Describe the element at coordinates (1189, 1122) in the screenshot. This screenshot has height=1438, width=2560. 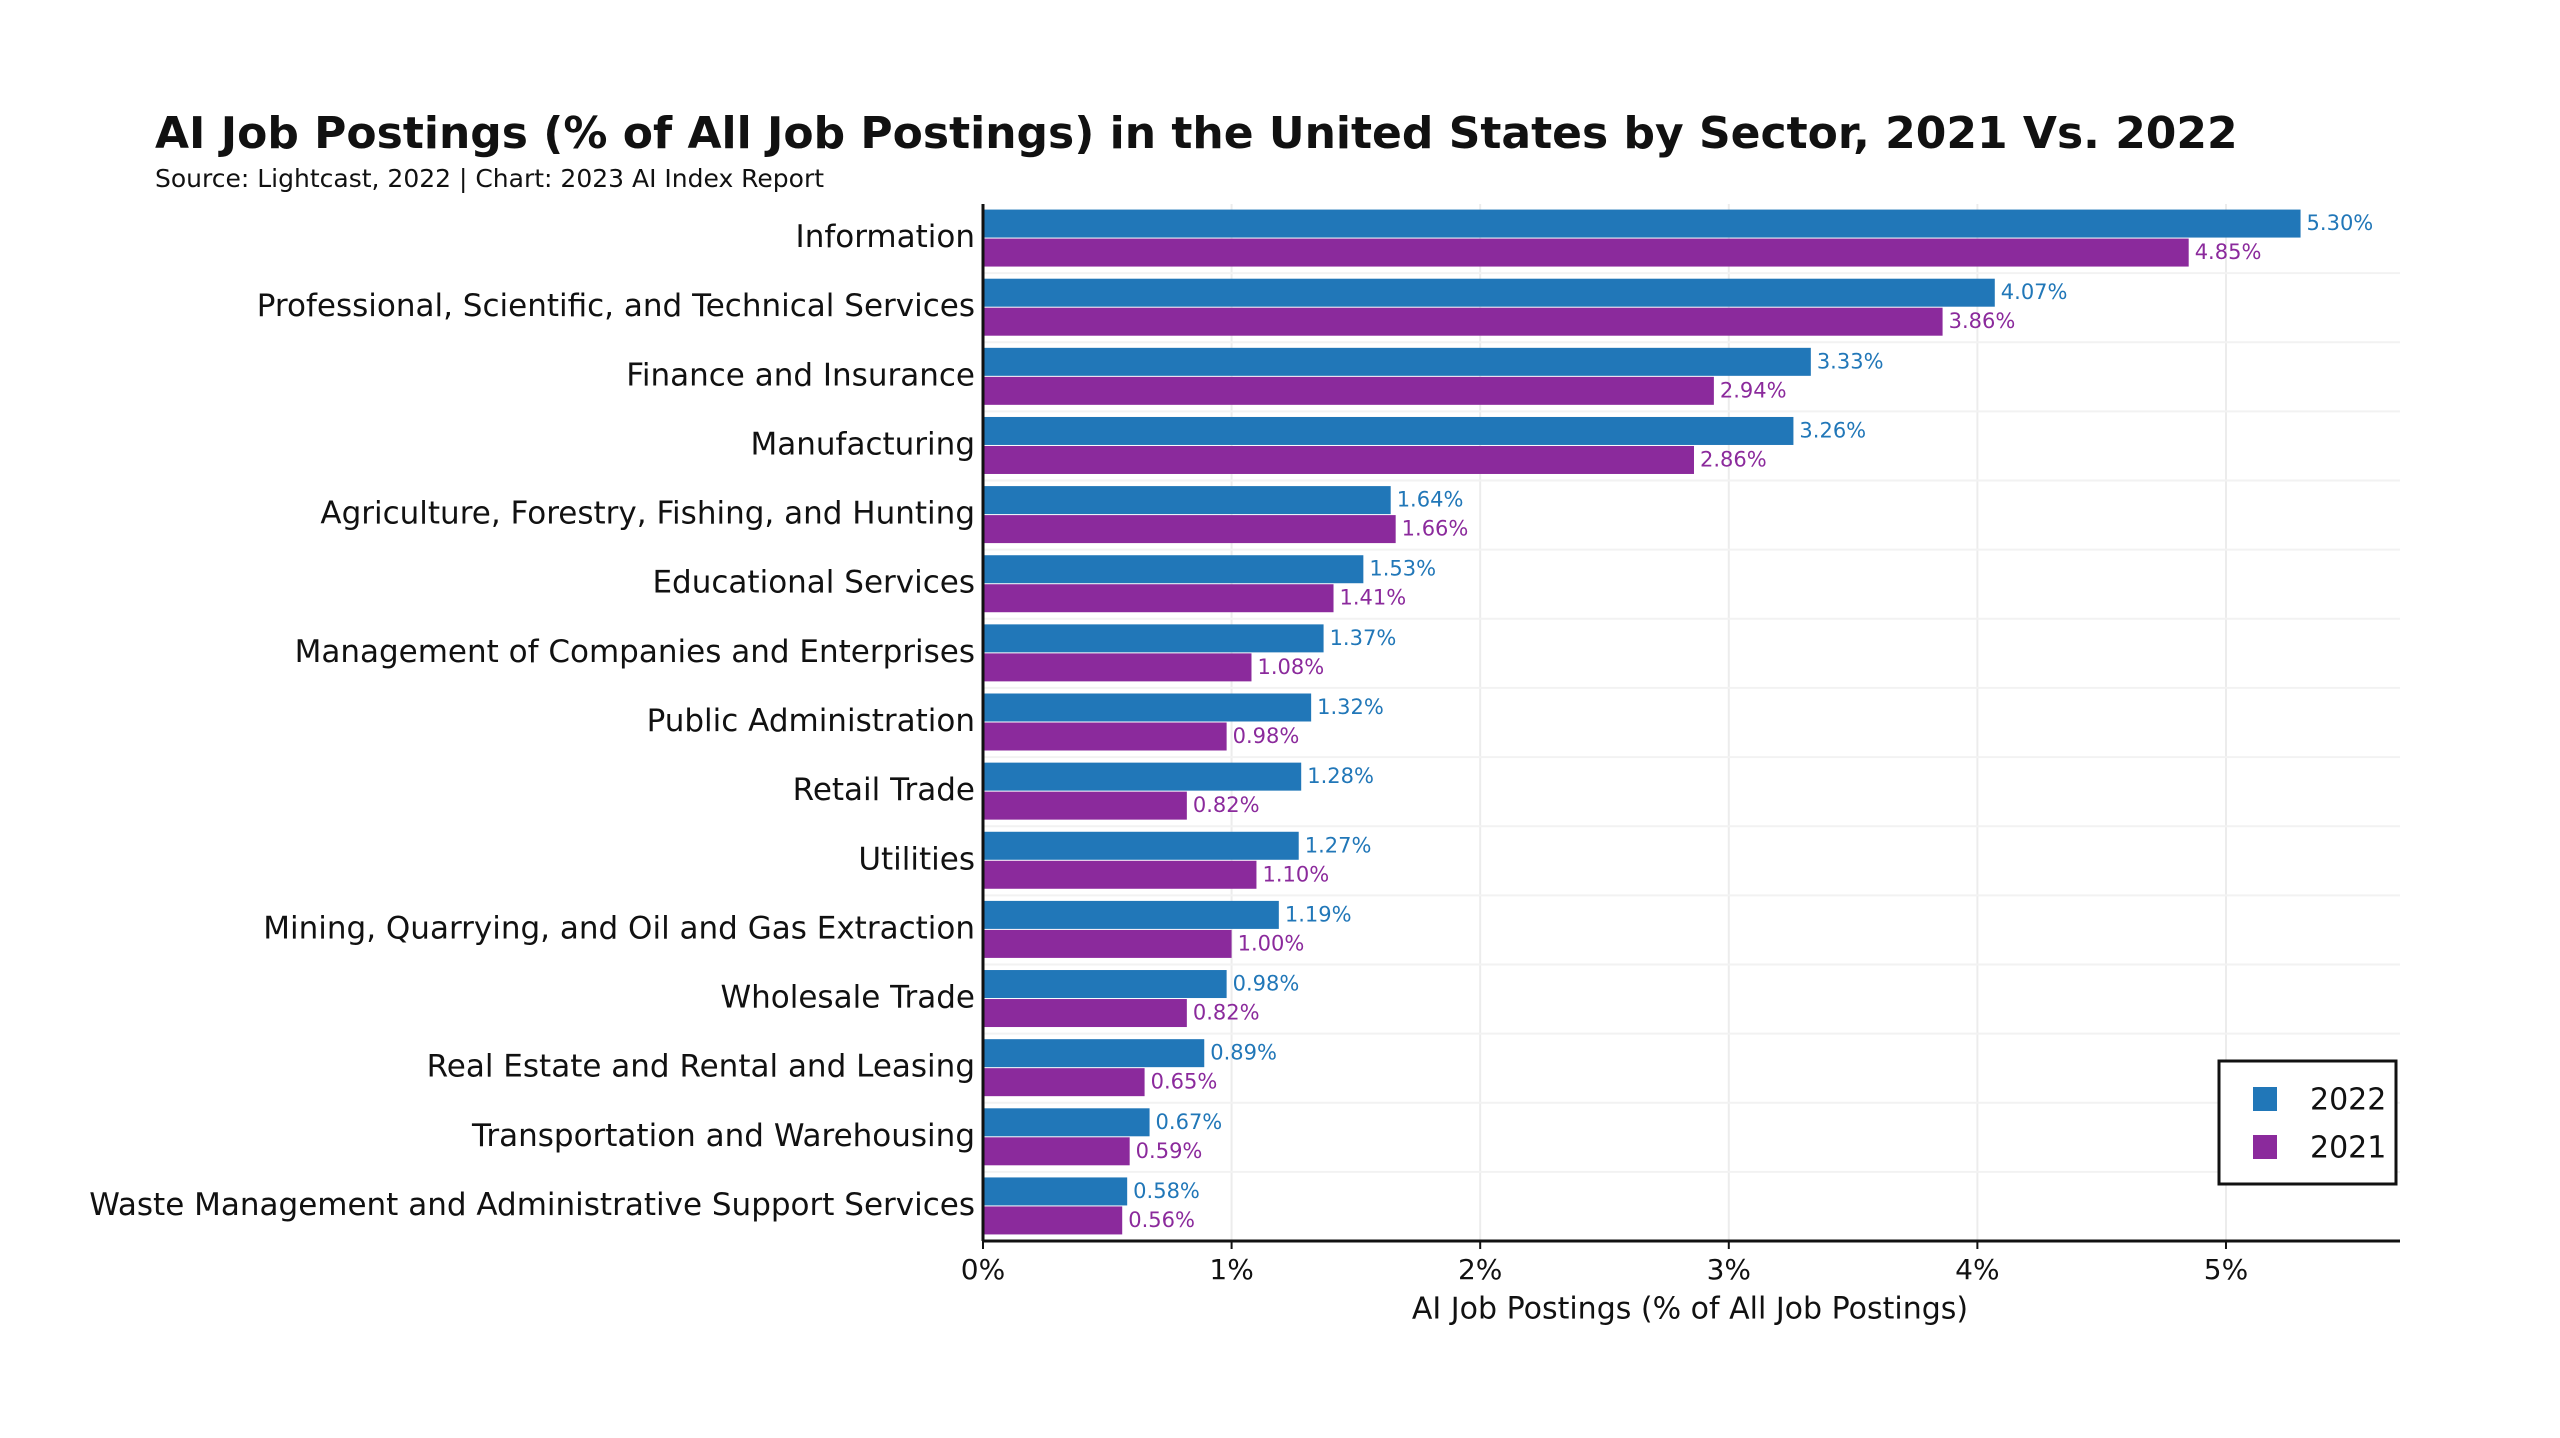
I see `value-label: 0.67%` at that location.